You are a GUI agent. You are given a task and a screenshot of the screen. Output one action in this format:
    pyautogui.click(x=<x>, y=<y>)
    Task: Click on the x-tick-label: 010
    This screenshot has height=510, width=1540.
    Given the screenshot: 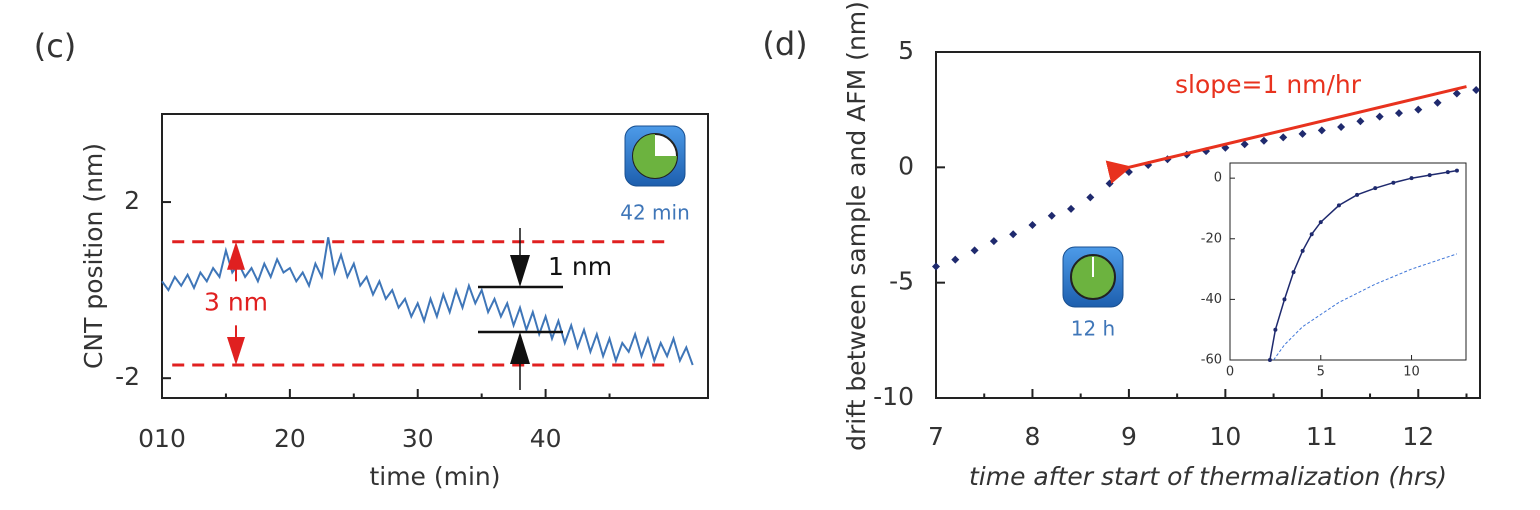 What is the action you would take?
    pyautogui.click(x=162, y=438)
    